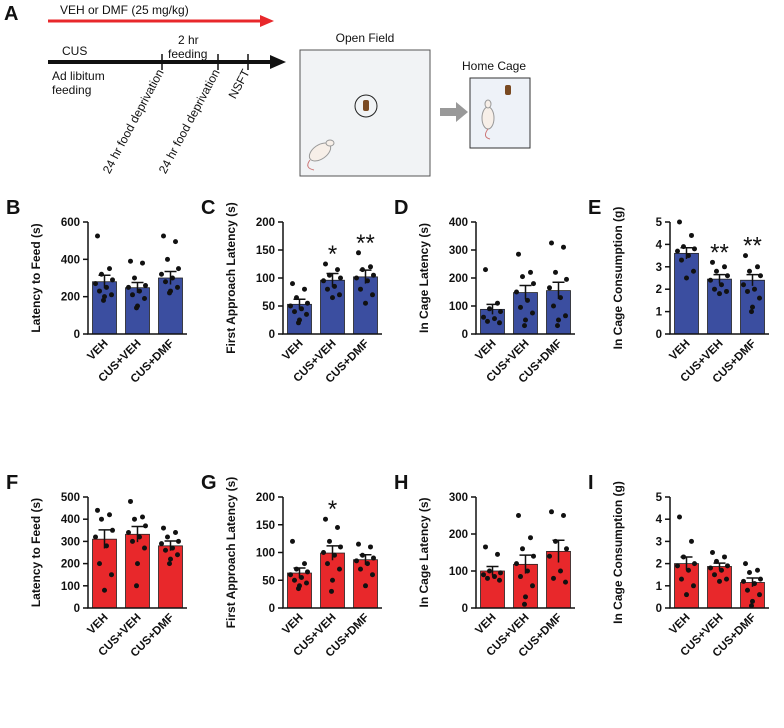  What do you see at coordinates (659, 498) in the screenshot?
I see `y-tick-label: 5` at bounding box center [659, 498].